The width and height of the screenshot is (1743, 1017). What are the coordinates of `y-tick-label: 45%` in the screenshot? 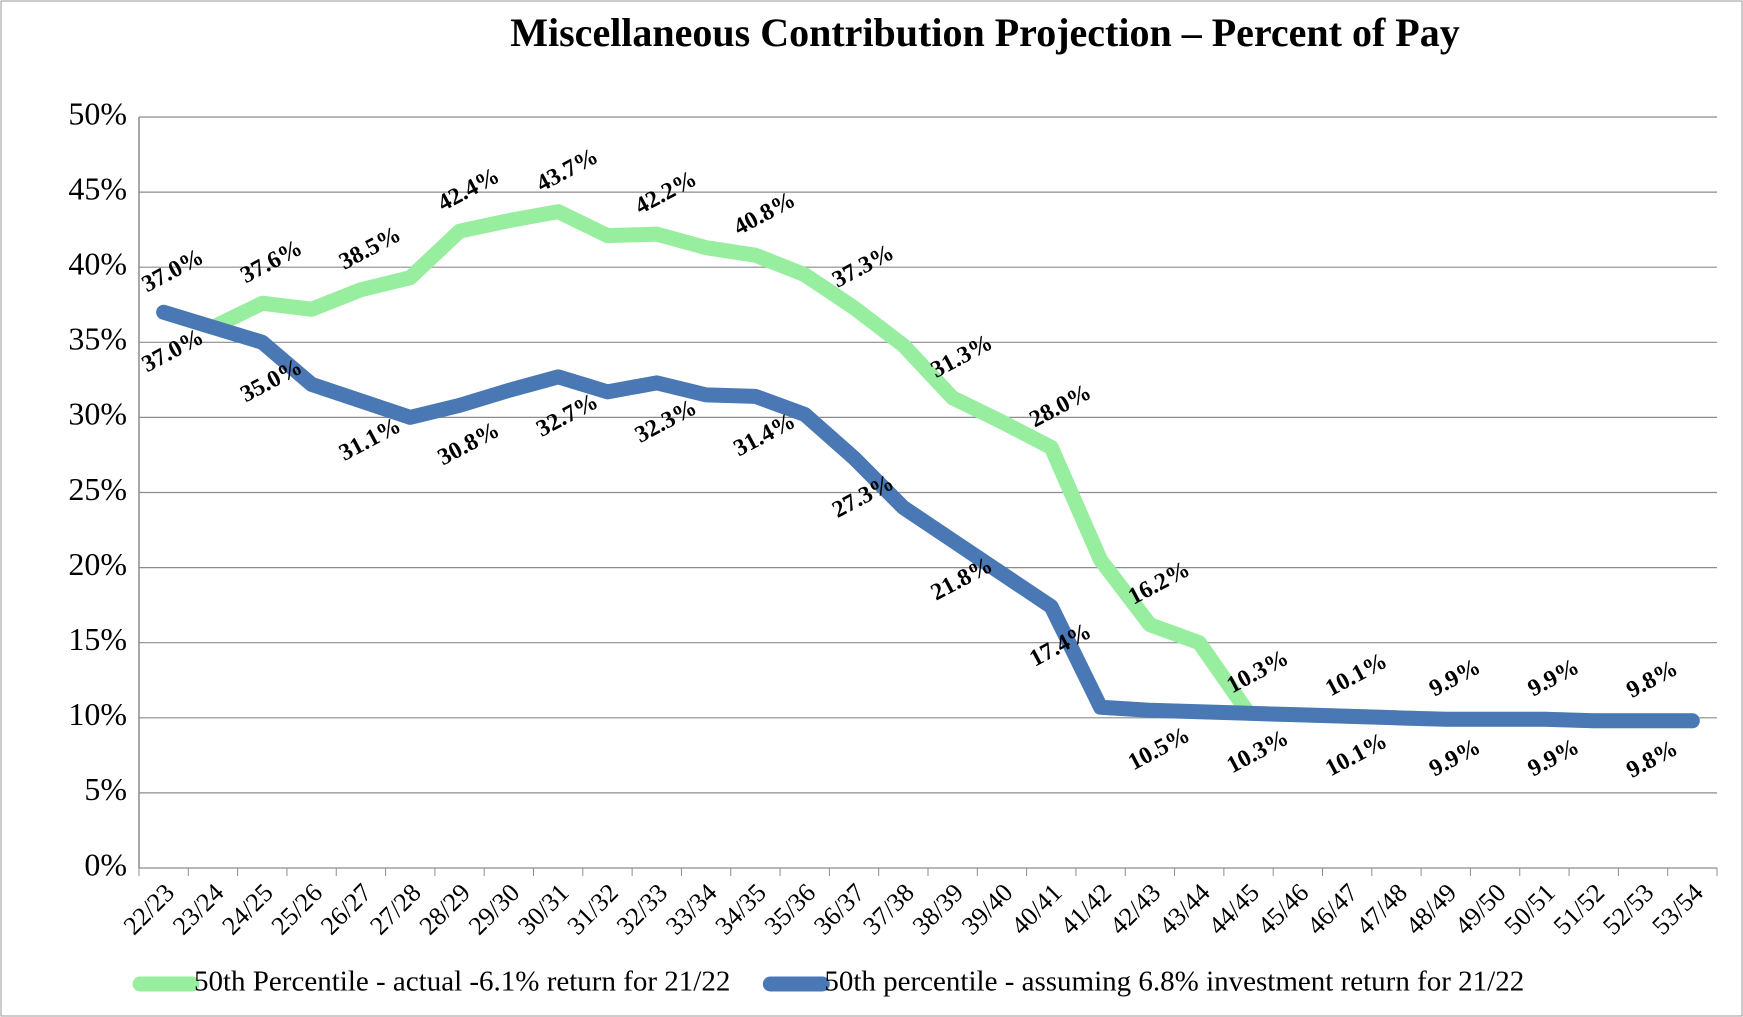 It's located at (97, 188).